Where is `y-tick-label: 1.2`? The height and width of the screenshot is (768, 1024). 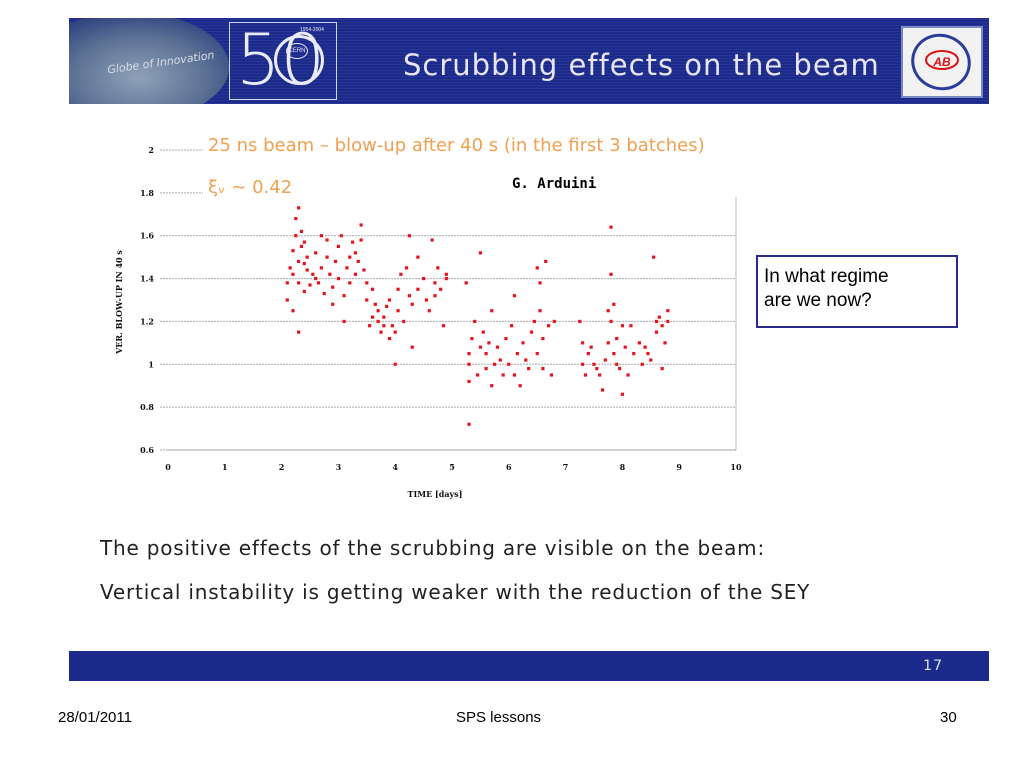 y-tick-label: 1.2 is located at coordinates (147, 321).